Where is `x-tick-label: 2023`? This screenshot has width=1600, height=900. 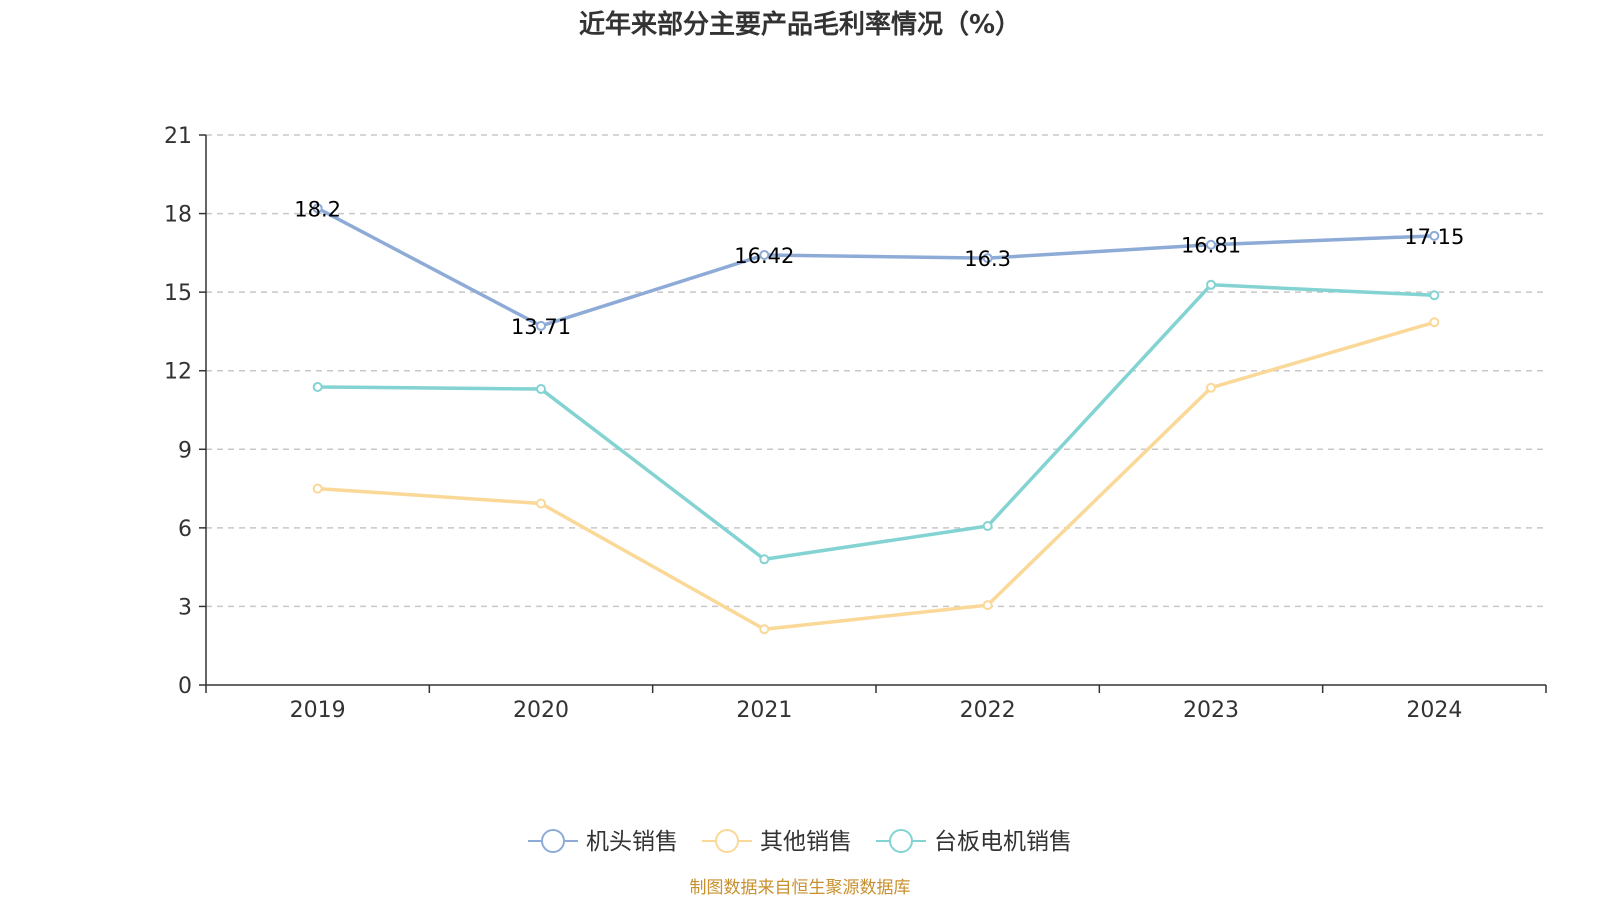 x-tick-label: 2023 is located at coordinates (1211, 710).